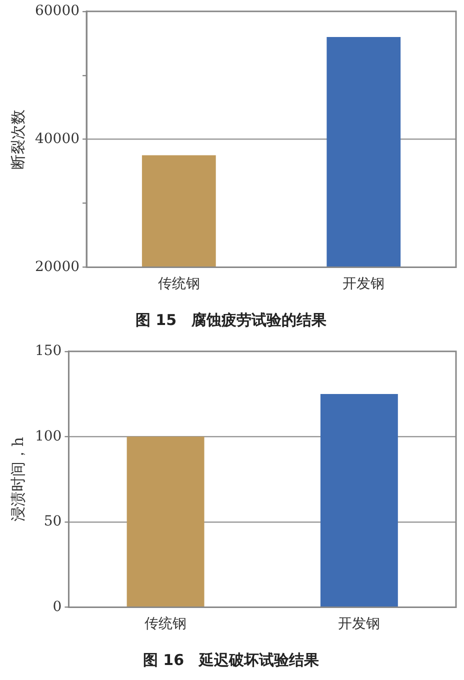  What do you see at coordinates (231, 319) in the screenshot?
I see `text: 图 15 腐蚀疲劳试验的结果` at bounding box center [231, 319].